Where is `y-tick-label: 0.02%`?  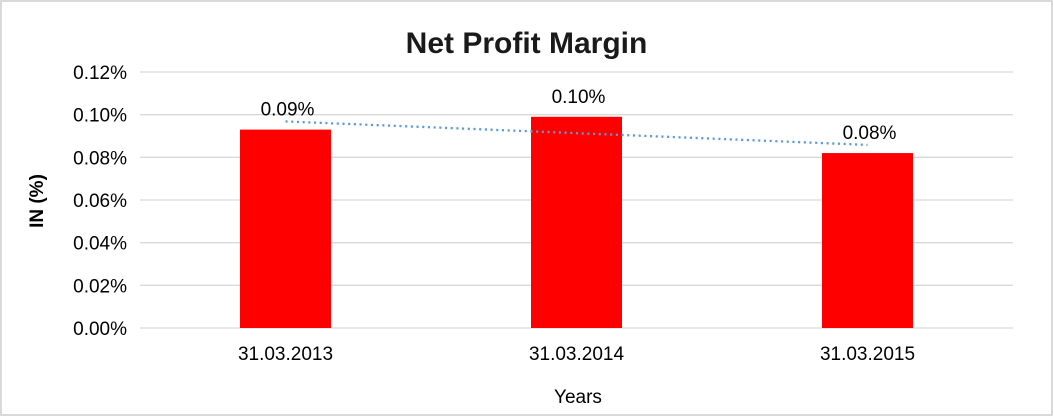 y-tick-label: 0.02% is located at coordinates (100, 286).